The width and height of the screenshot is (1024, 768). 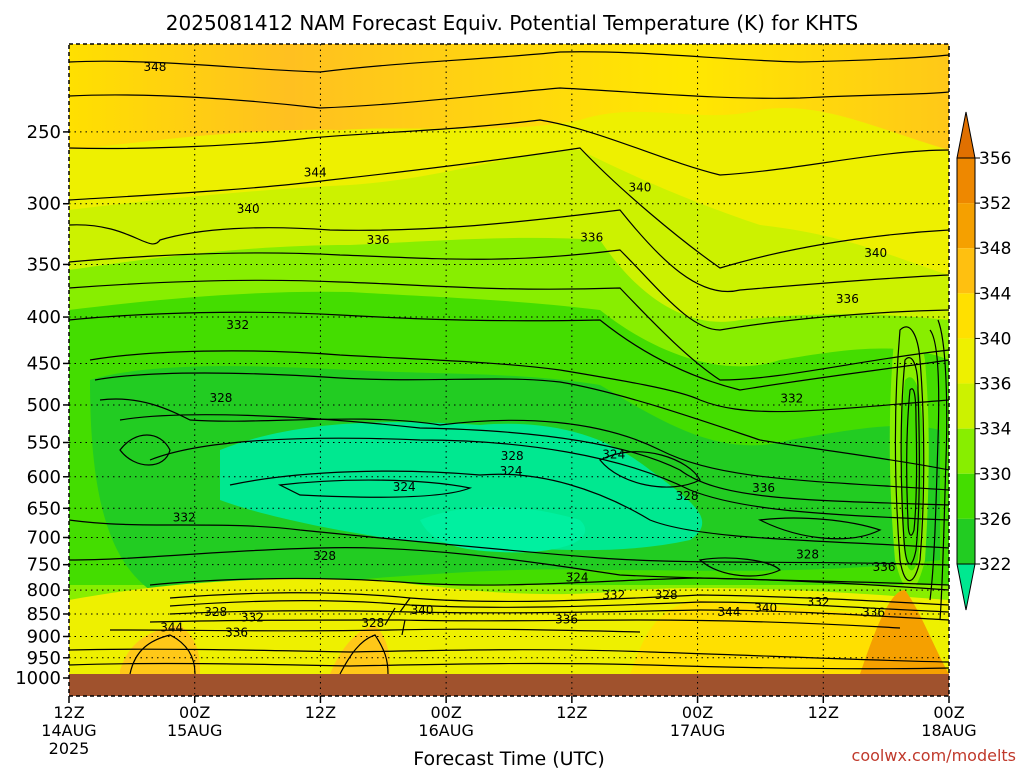 What do you see at coordinates (44, 204) in the screenshot?
I see `y-tick-label-1: 300` at bounding box center [44, 204].